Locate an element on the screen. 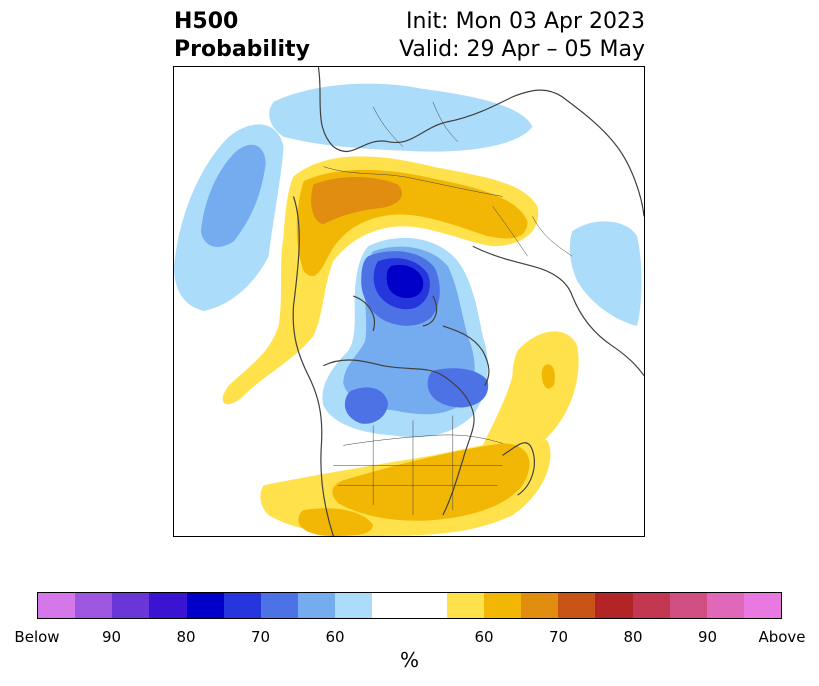  title-quantity: Probability is located at coordinates (242, 49).